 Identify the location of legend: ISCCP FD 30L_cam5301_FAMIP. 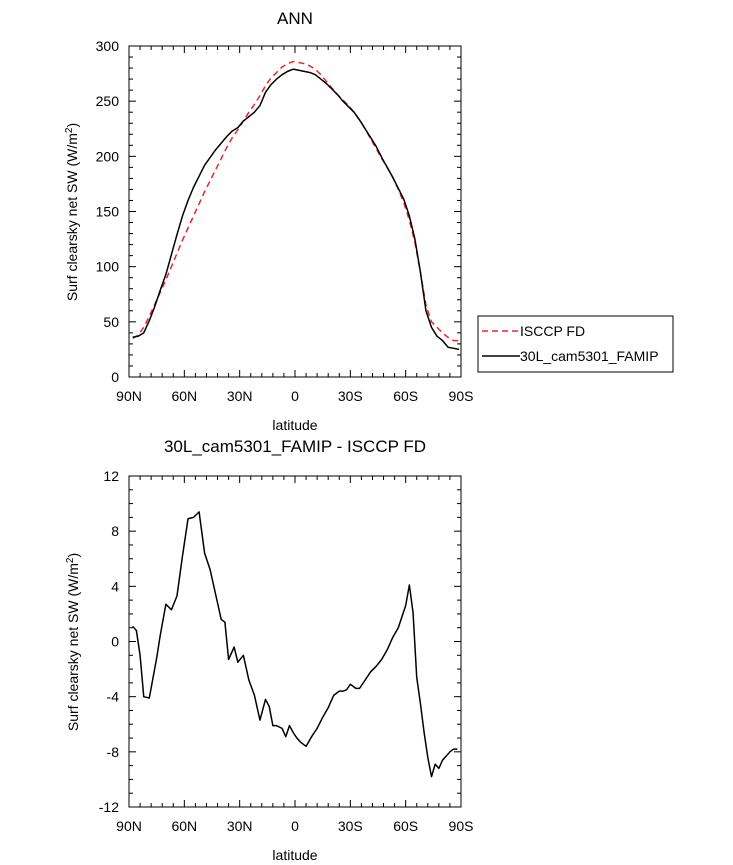
(575, 344).